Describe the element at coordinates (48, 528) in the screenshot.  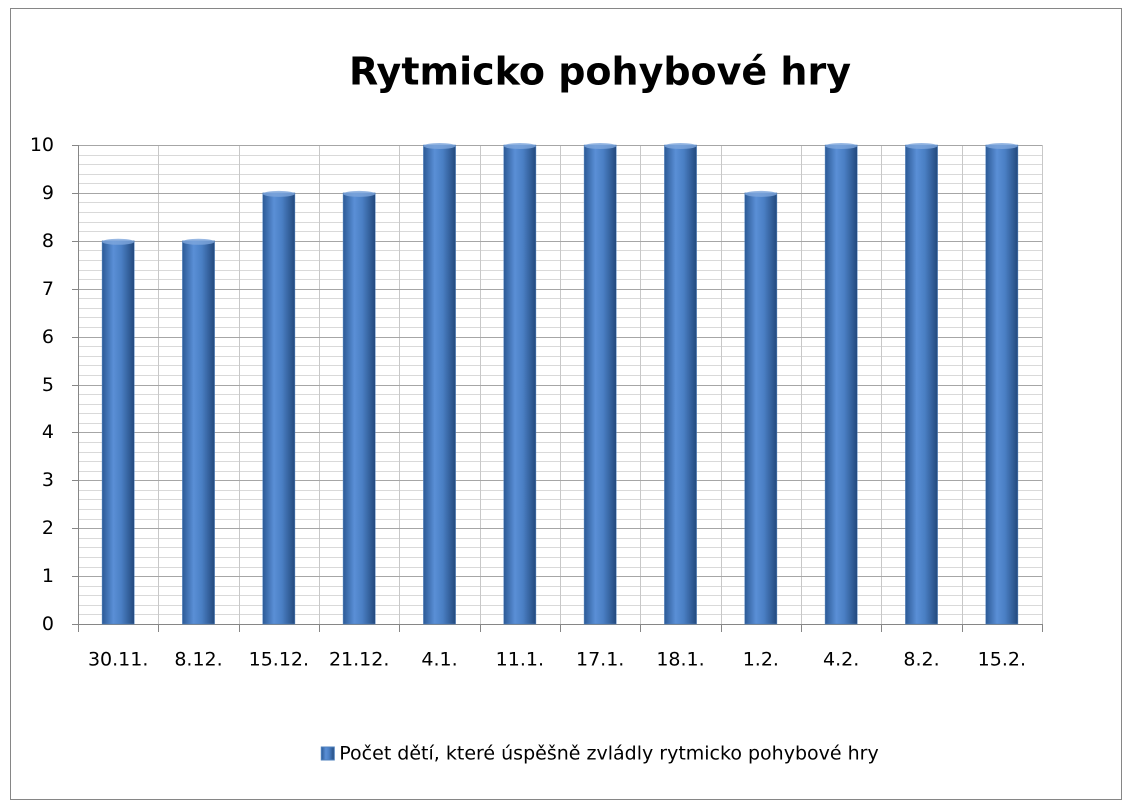
I see `y-tick-label: 2` at that location.